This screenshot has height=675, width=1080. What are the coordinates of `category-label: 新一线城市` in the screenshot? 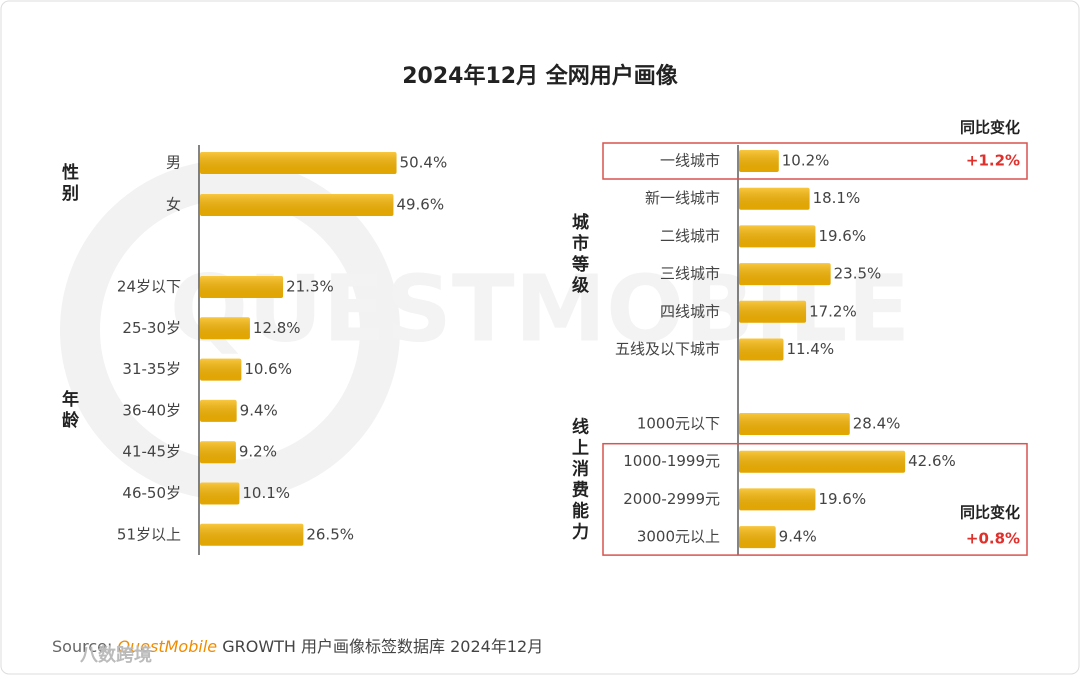 It's located at (682, 198).